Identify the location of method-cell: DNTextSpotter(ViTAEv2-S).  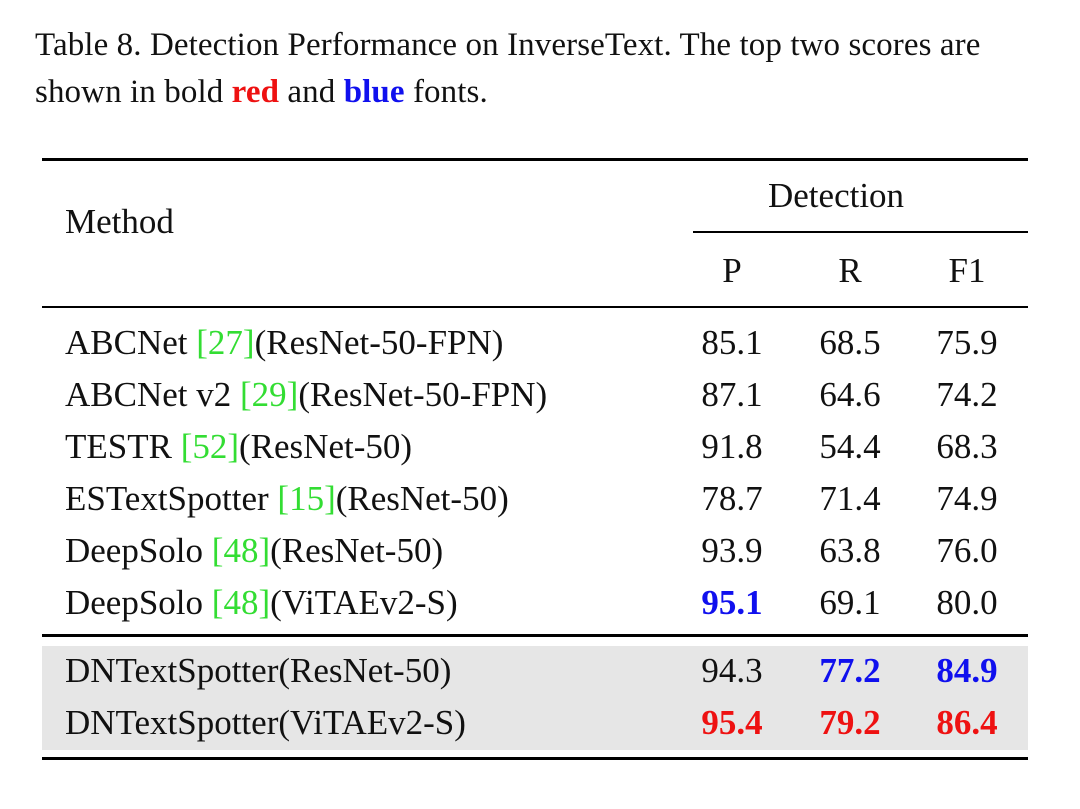
(265, 723).